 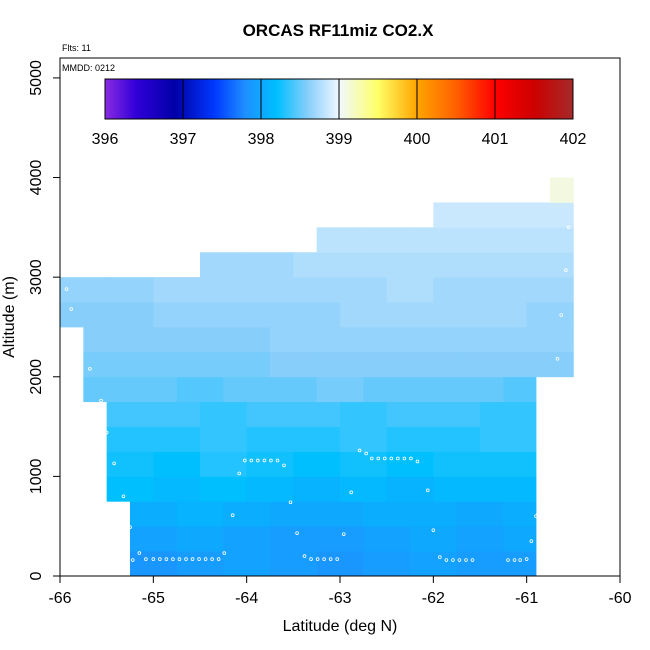 What do you see at coordinates (573, 139) in the screenshot?
I see `colorbar-tick-label: 402` at bounding box center [573, 139].